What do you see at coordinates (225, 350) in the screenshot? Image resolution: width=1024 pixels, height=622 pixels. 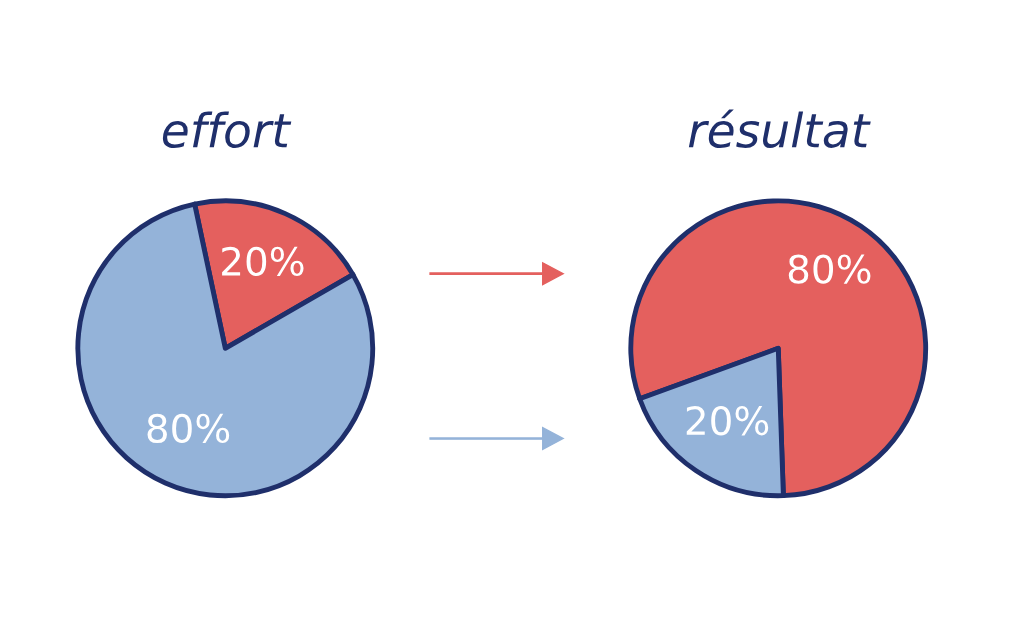 I see `pie-slice` at bounding box center [225, 350].